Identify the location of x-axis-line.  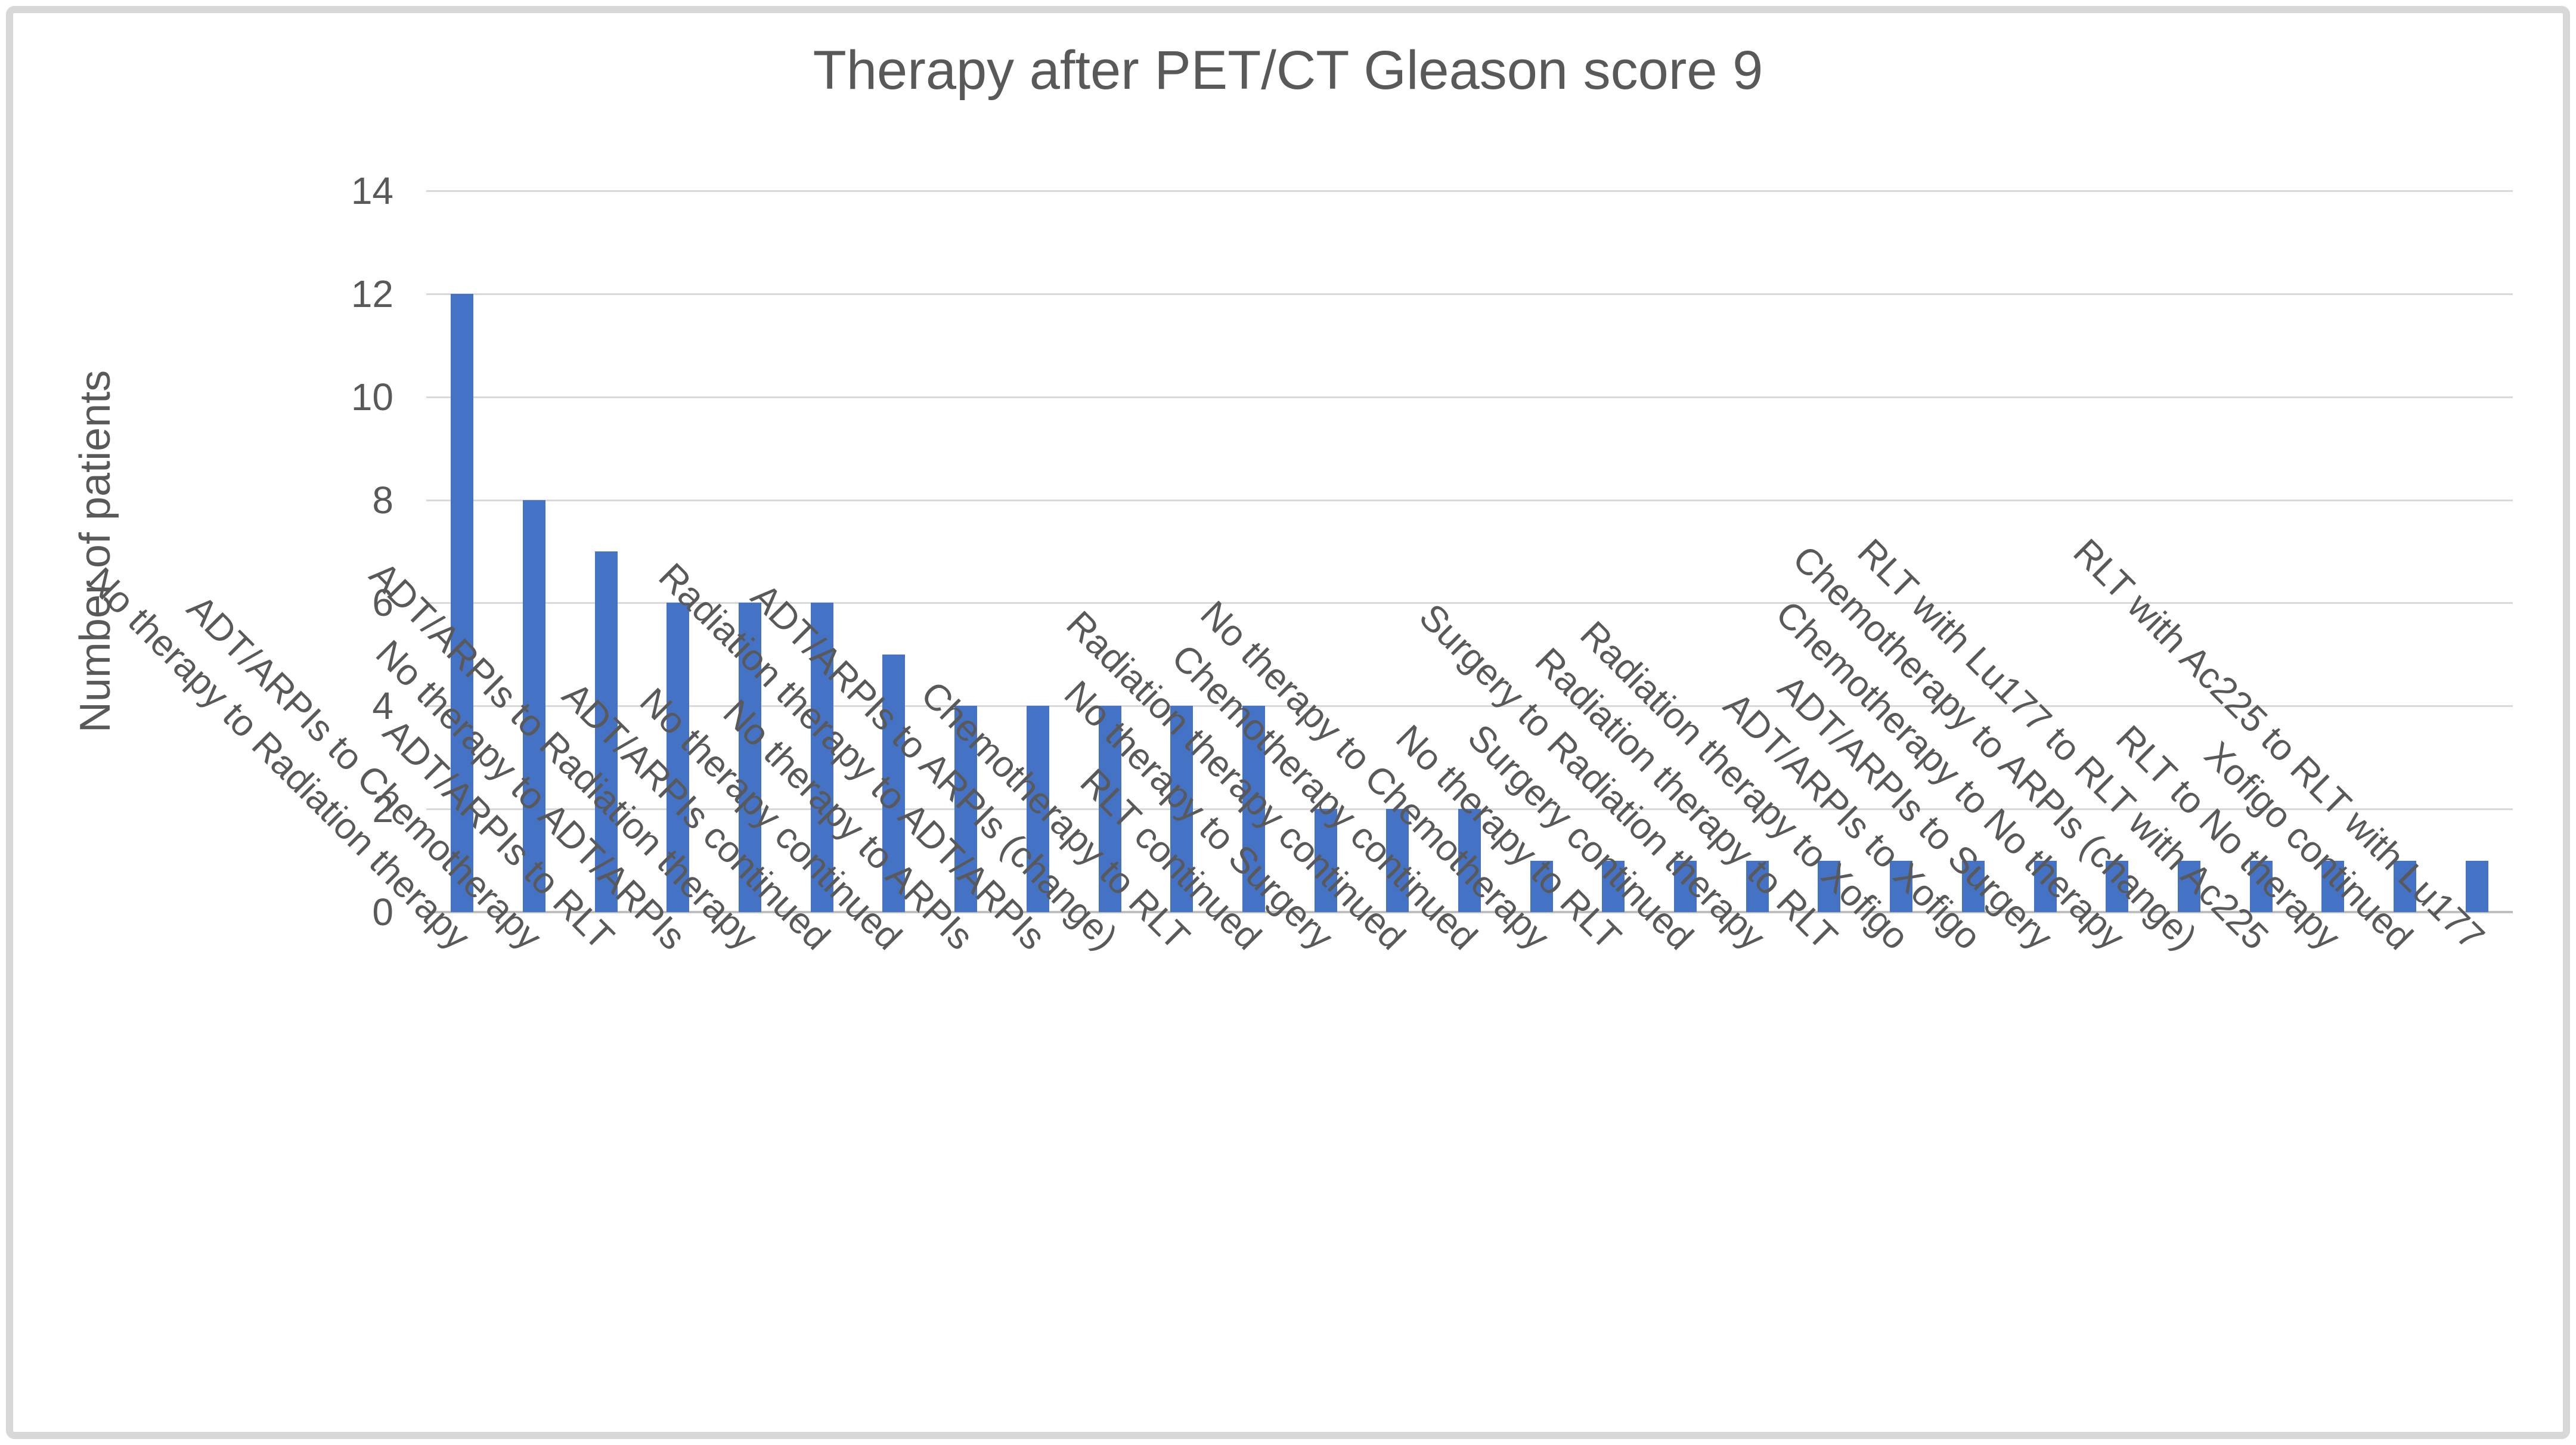
(1469, 912).